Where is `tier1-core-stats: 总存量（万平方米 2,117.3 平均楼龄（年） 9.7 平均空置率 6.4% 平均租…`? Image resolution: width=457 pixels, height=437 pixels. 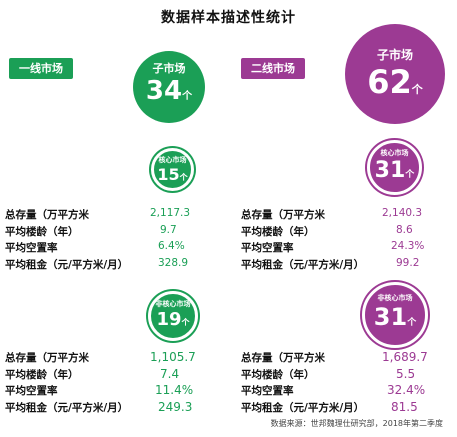
tier1-core-stats: 总存量（万平方米 2,117.3 平均楼龄（年） 9.7 平均空置率 6.4% 平均租… is located at coordinates (117, 240).